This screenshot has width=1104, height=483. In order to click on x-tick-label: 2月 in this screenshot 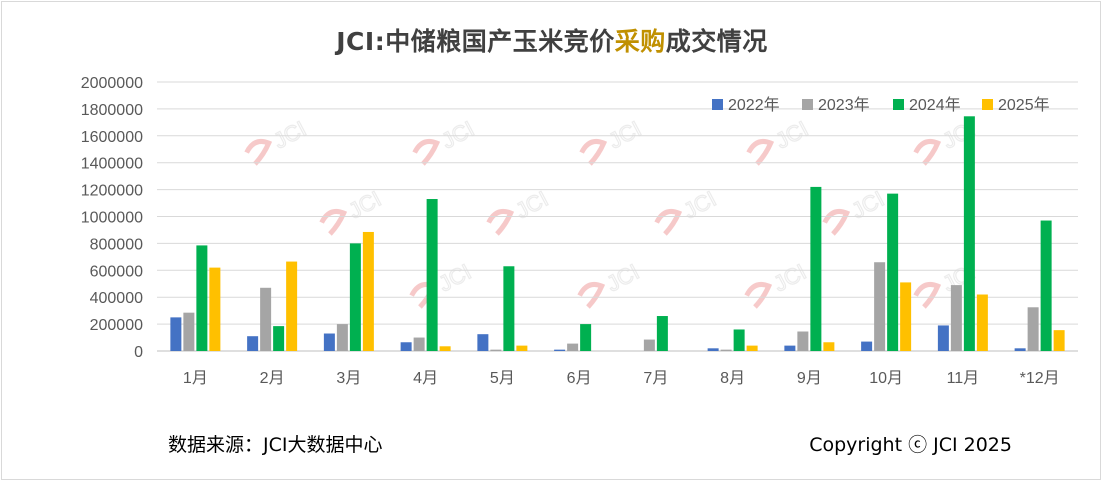, I will do `click(272, 378)`.